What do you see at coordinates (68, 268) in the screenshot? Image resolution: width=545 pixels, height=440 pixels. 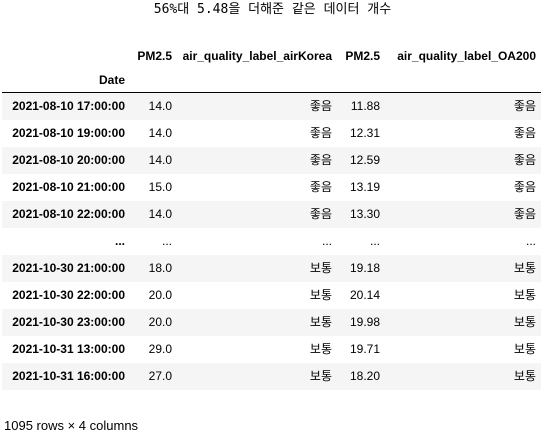 I see `row-index: 2021-10-30 21:00:00` at bounding box center [68, 268].